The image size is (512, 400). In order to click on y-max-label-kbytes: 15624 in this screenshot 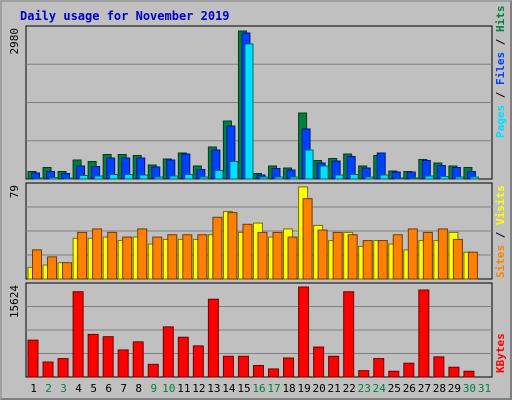, I will do `click(14, 301)`.